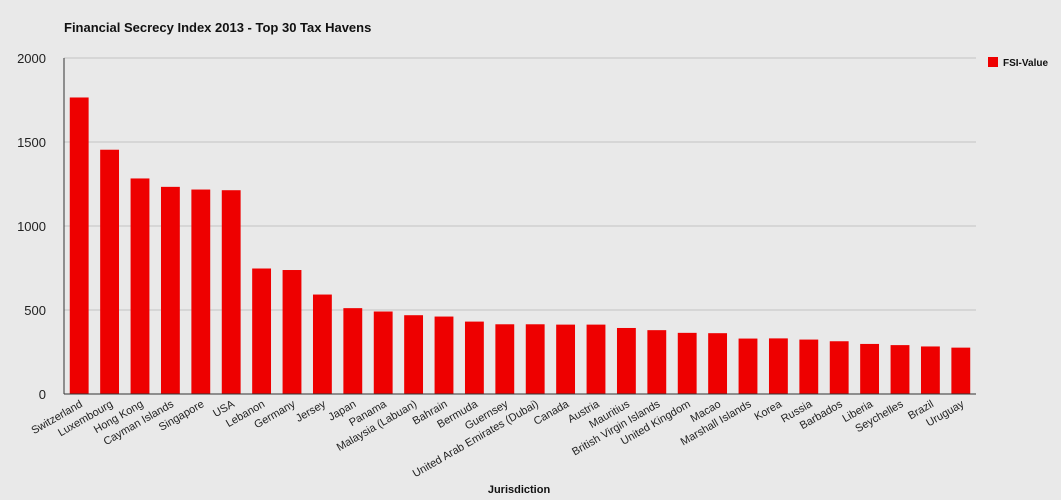 The image size is (1061, 500). I want to click on legend-swatch, so click(993, 62).